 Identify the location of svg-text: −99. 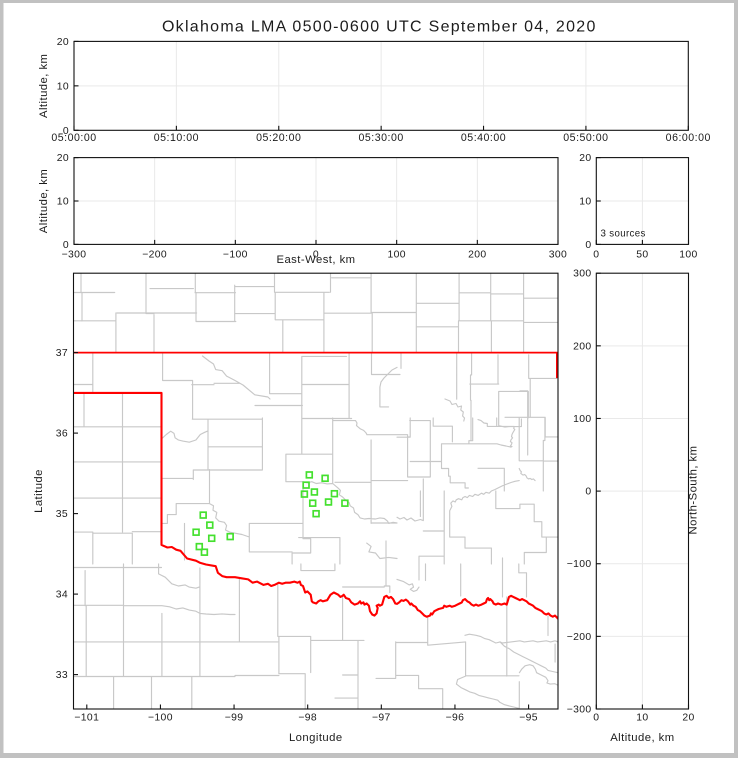
(234, 718).